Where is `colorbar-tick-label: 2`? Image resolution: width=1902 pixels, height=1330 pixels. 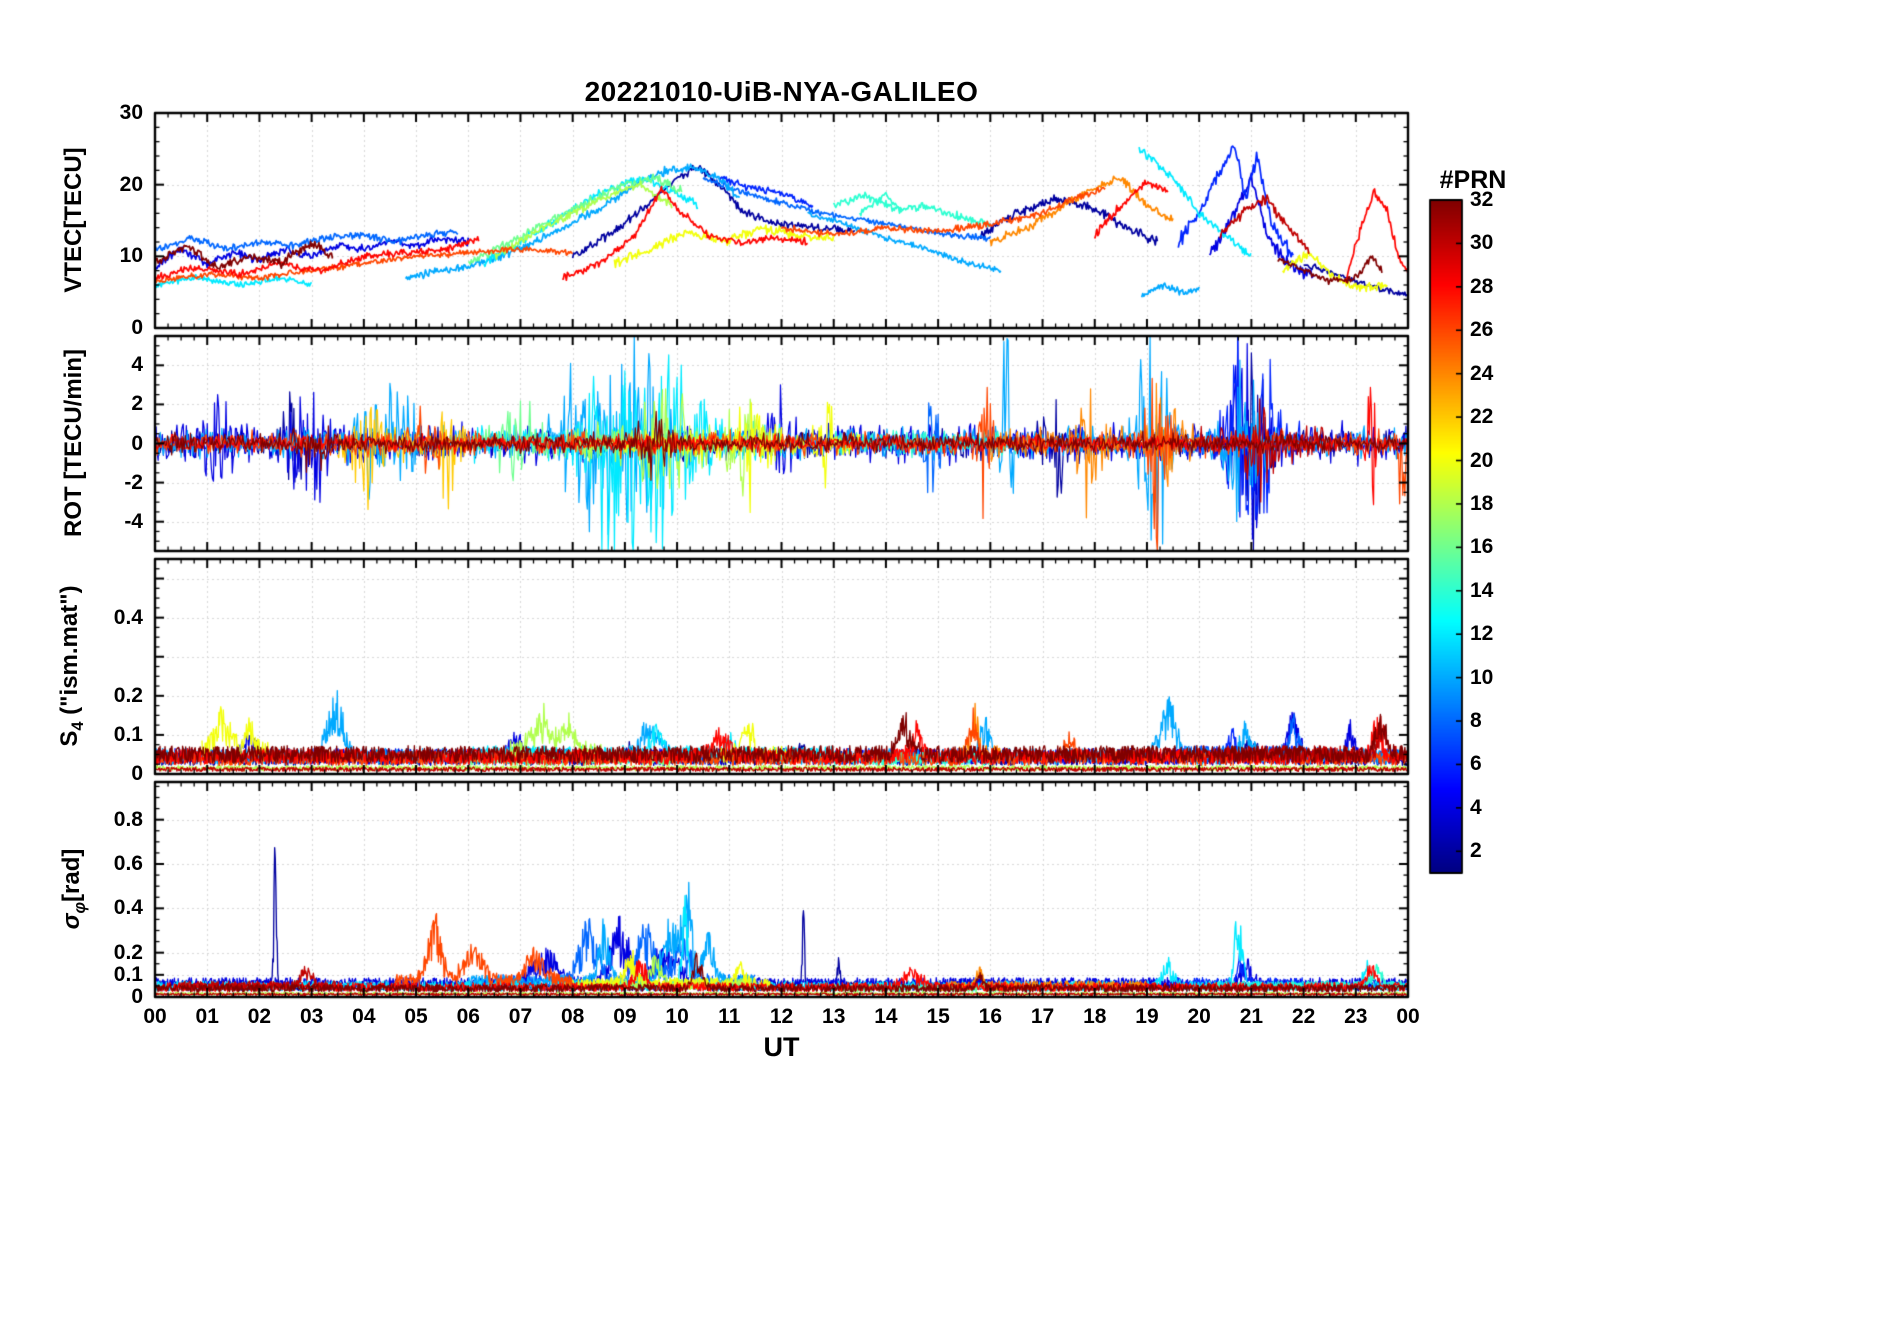
colorbar-tick-label: 2 is located at coordinates (1476, 851).